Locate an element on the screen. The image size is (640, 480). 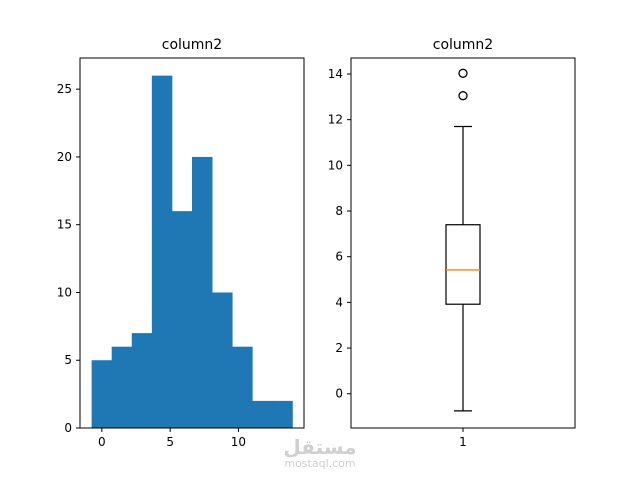
boxplot-x-axis: 1 is located at coordinates (463, 438).